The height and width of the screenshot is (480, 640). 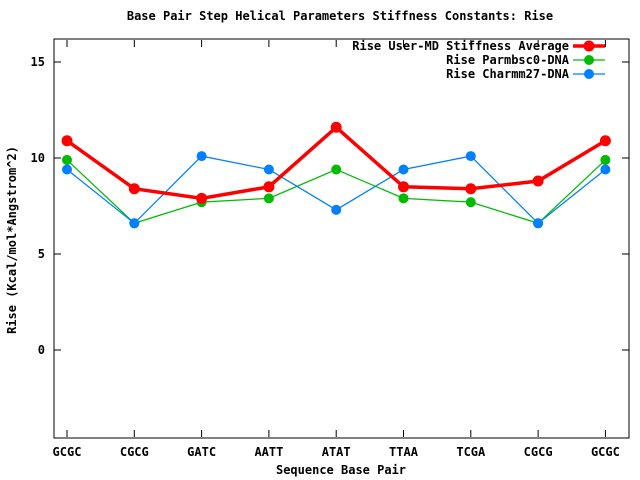 What do you see at coordinates (41, 350) in the screenshot?
I see `y-tick-label: 0` at bounding box center [41, 350].